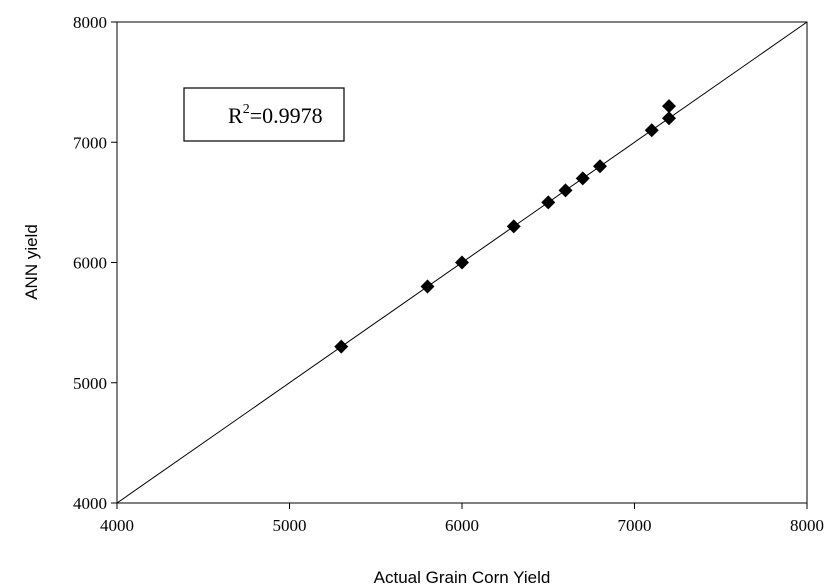  I want to click on r-squared-annotation: R2=0.9978, so click(264, 114).